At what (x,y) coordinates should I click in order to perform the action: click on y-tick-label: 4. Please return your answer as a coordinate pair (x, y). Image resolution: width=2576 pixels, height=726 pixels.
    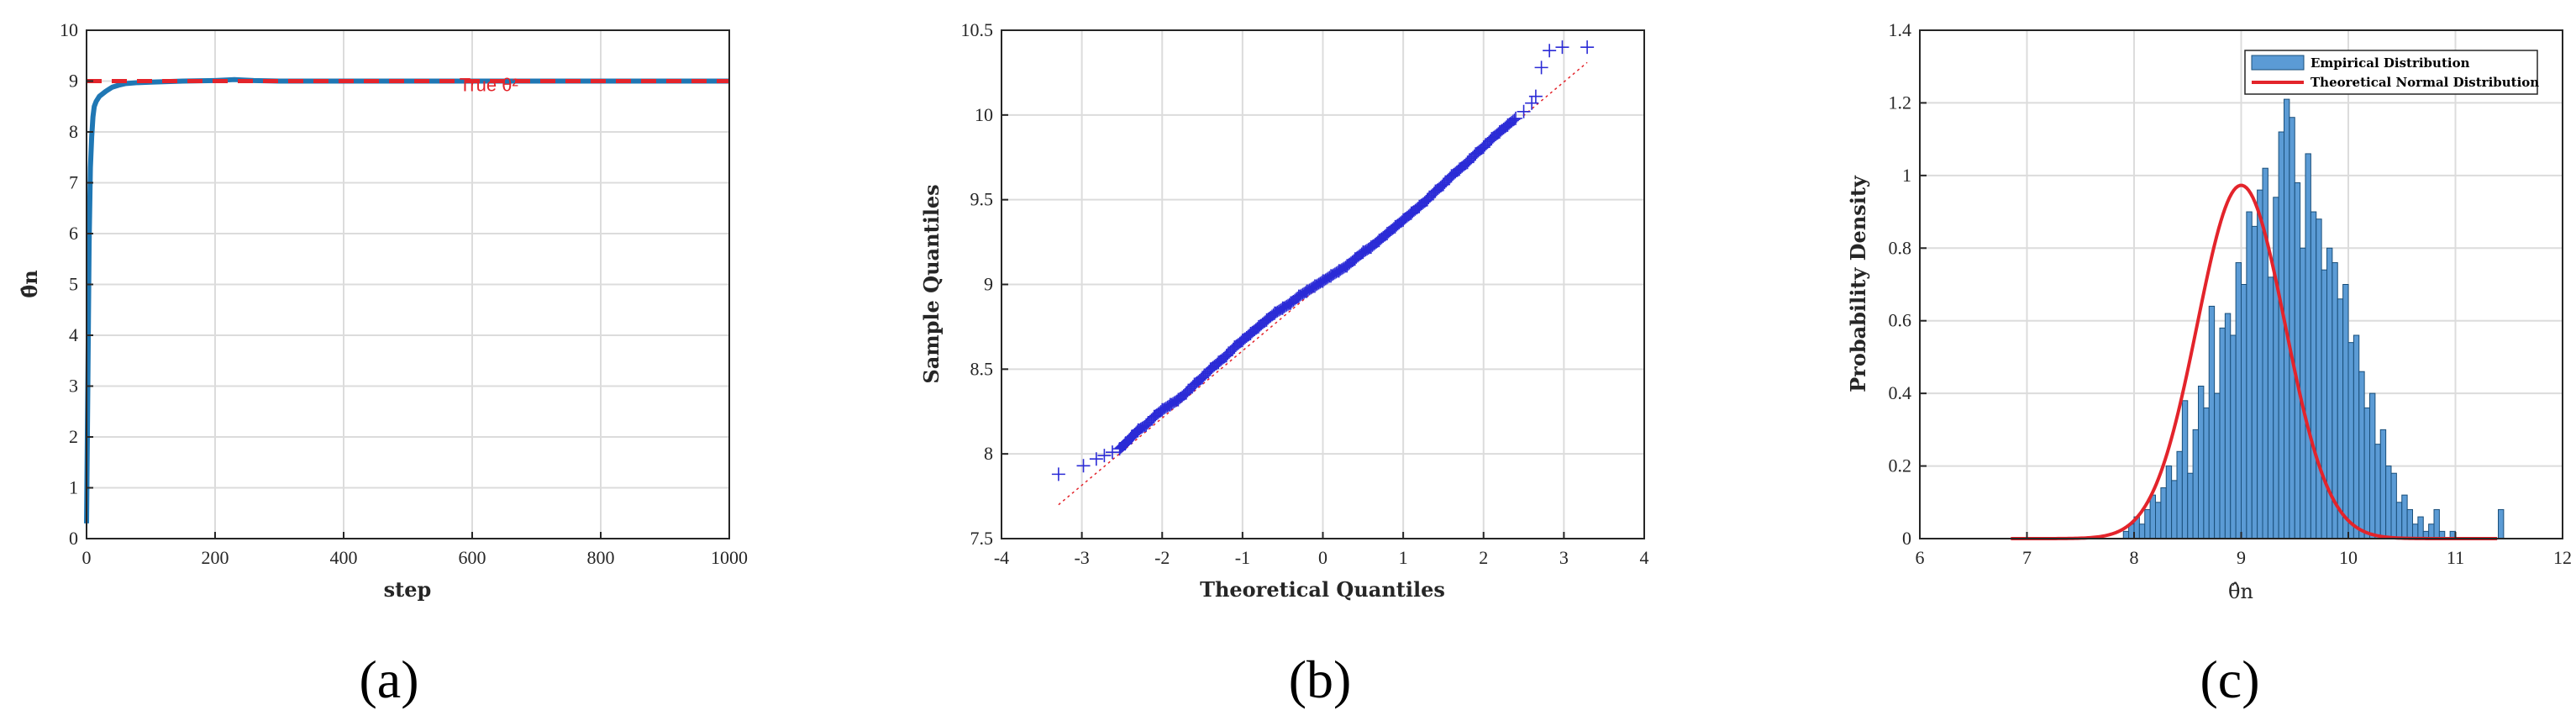
    Looking at the image, I should click on (73, 334).